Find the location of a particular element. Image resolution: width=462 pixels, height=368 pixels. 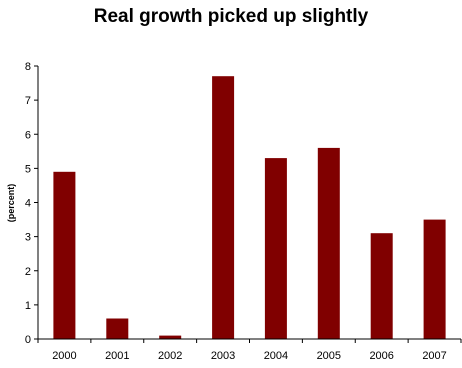

x-tick-label: 2005 is located at coordinates (329, 356).